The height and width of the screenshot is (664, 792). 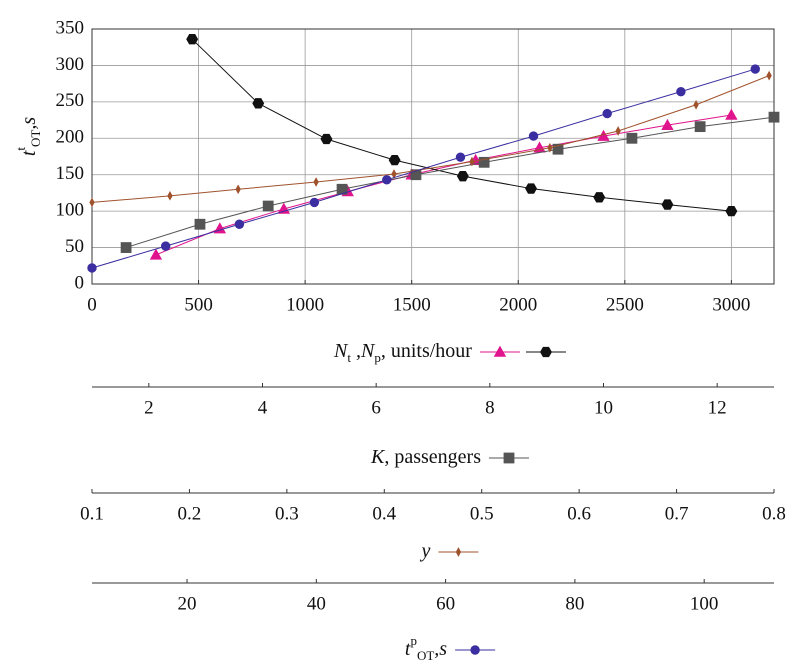 What do you see at coordinates (774, 513) in the screenshot?
I see `x-tick-label: 0.8` at bounding box center [774, 513].